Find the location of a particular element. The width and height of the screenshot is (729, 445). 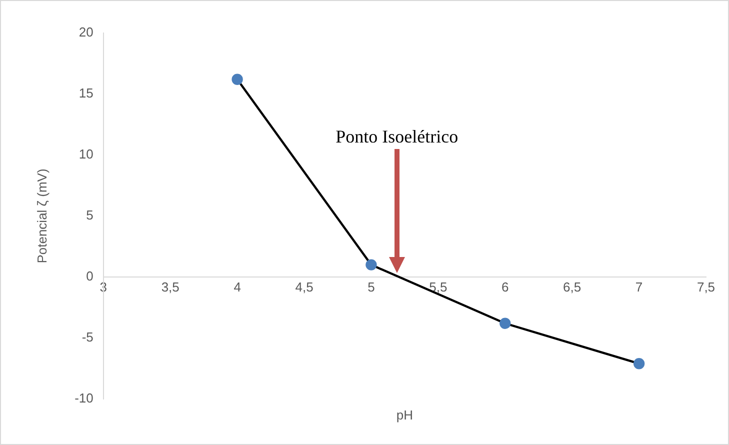

y-tick-label: 20 is located at coordinates (86, 32).